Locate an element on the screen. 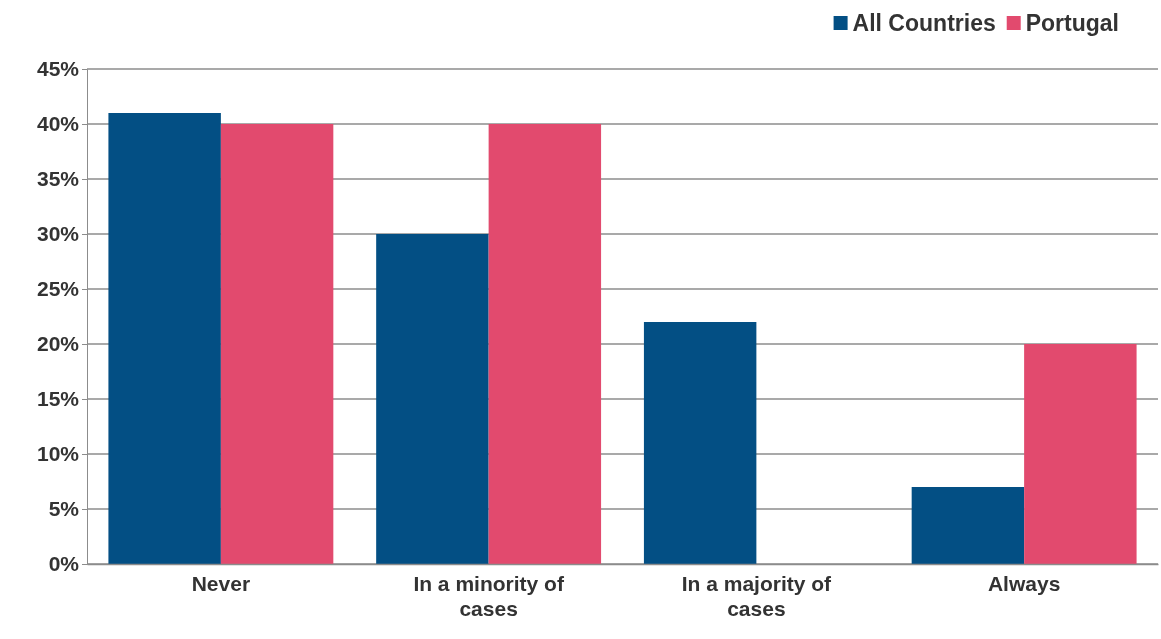  y-tick-label: 30% is located at coordinates (58, 234).